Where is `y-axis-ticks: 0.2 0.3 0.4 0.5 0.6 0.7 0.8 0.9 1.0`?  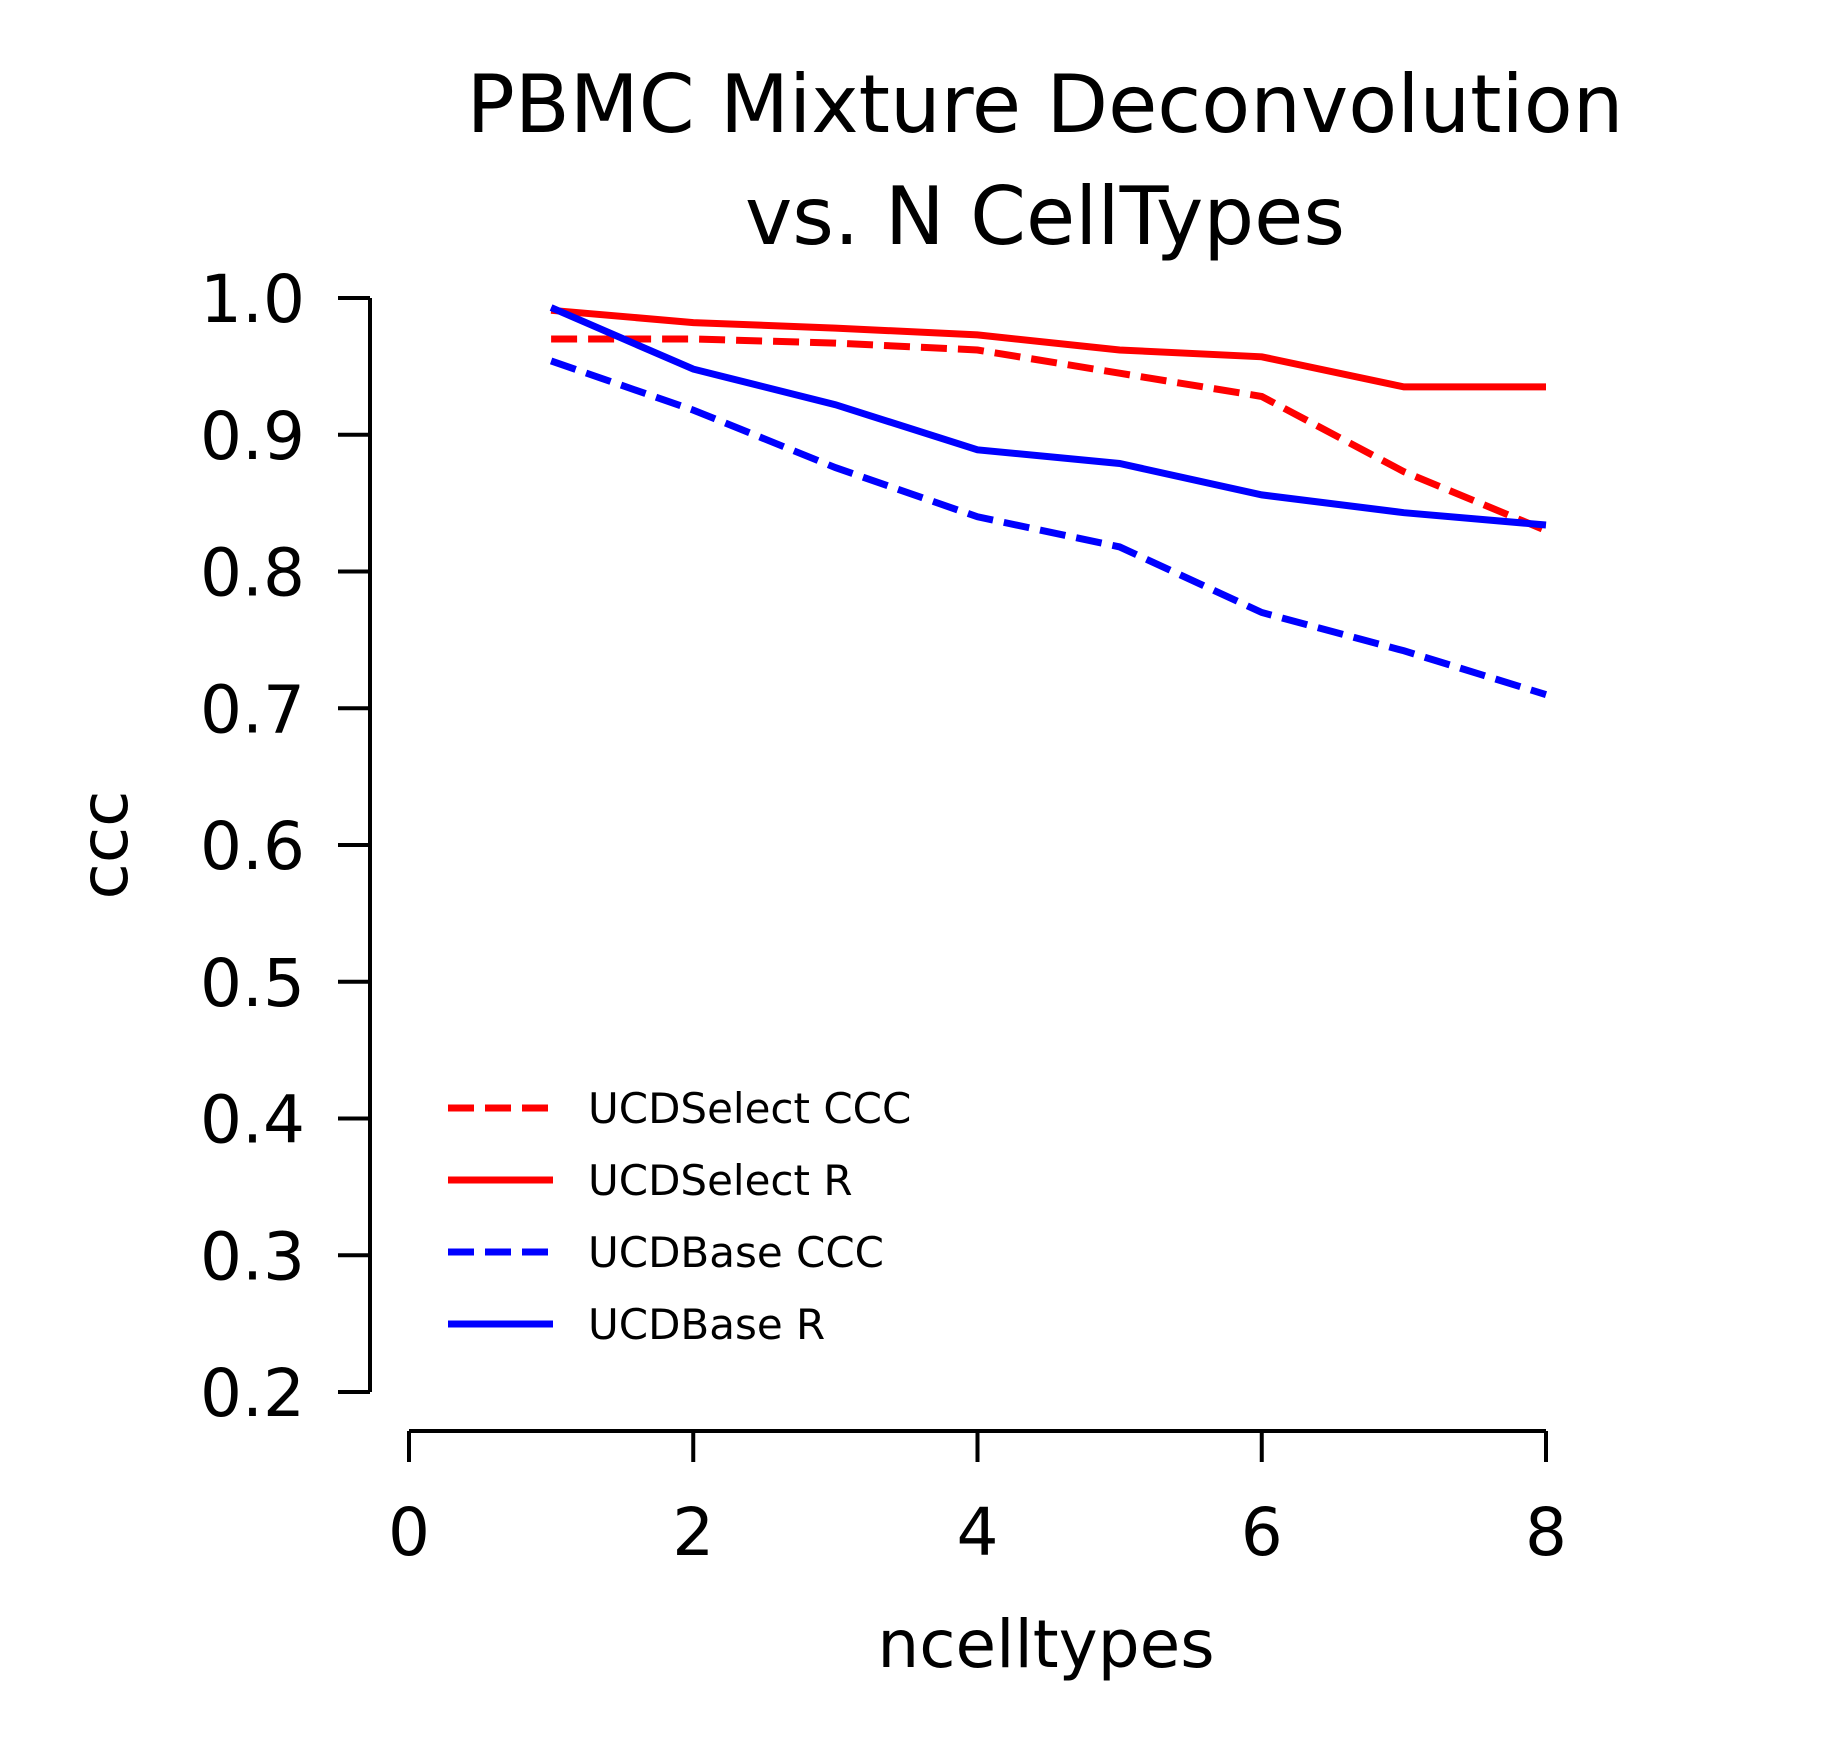
y-axis-ticks: 0.2 0.3 0.4 0.5 0.6 0.7 0.8 0.9 1.0 is located at coordinates (285, 846).